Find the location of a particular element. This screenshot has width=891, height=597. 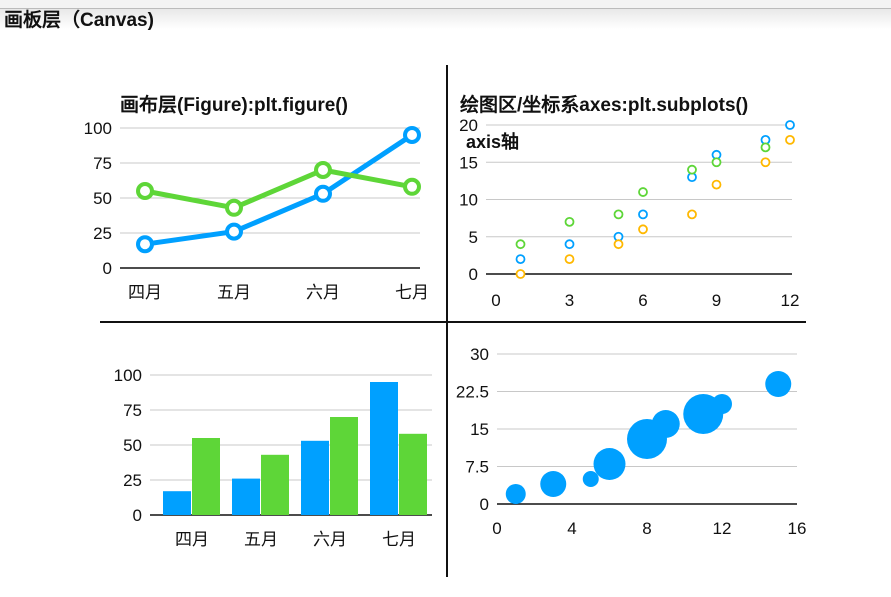

x-tick-label: 3 is located at coordinates (569, 300).